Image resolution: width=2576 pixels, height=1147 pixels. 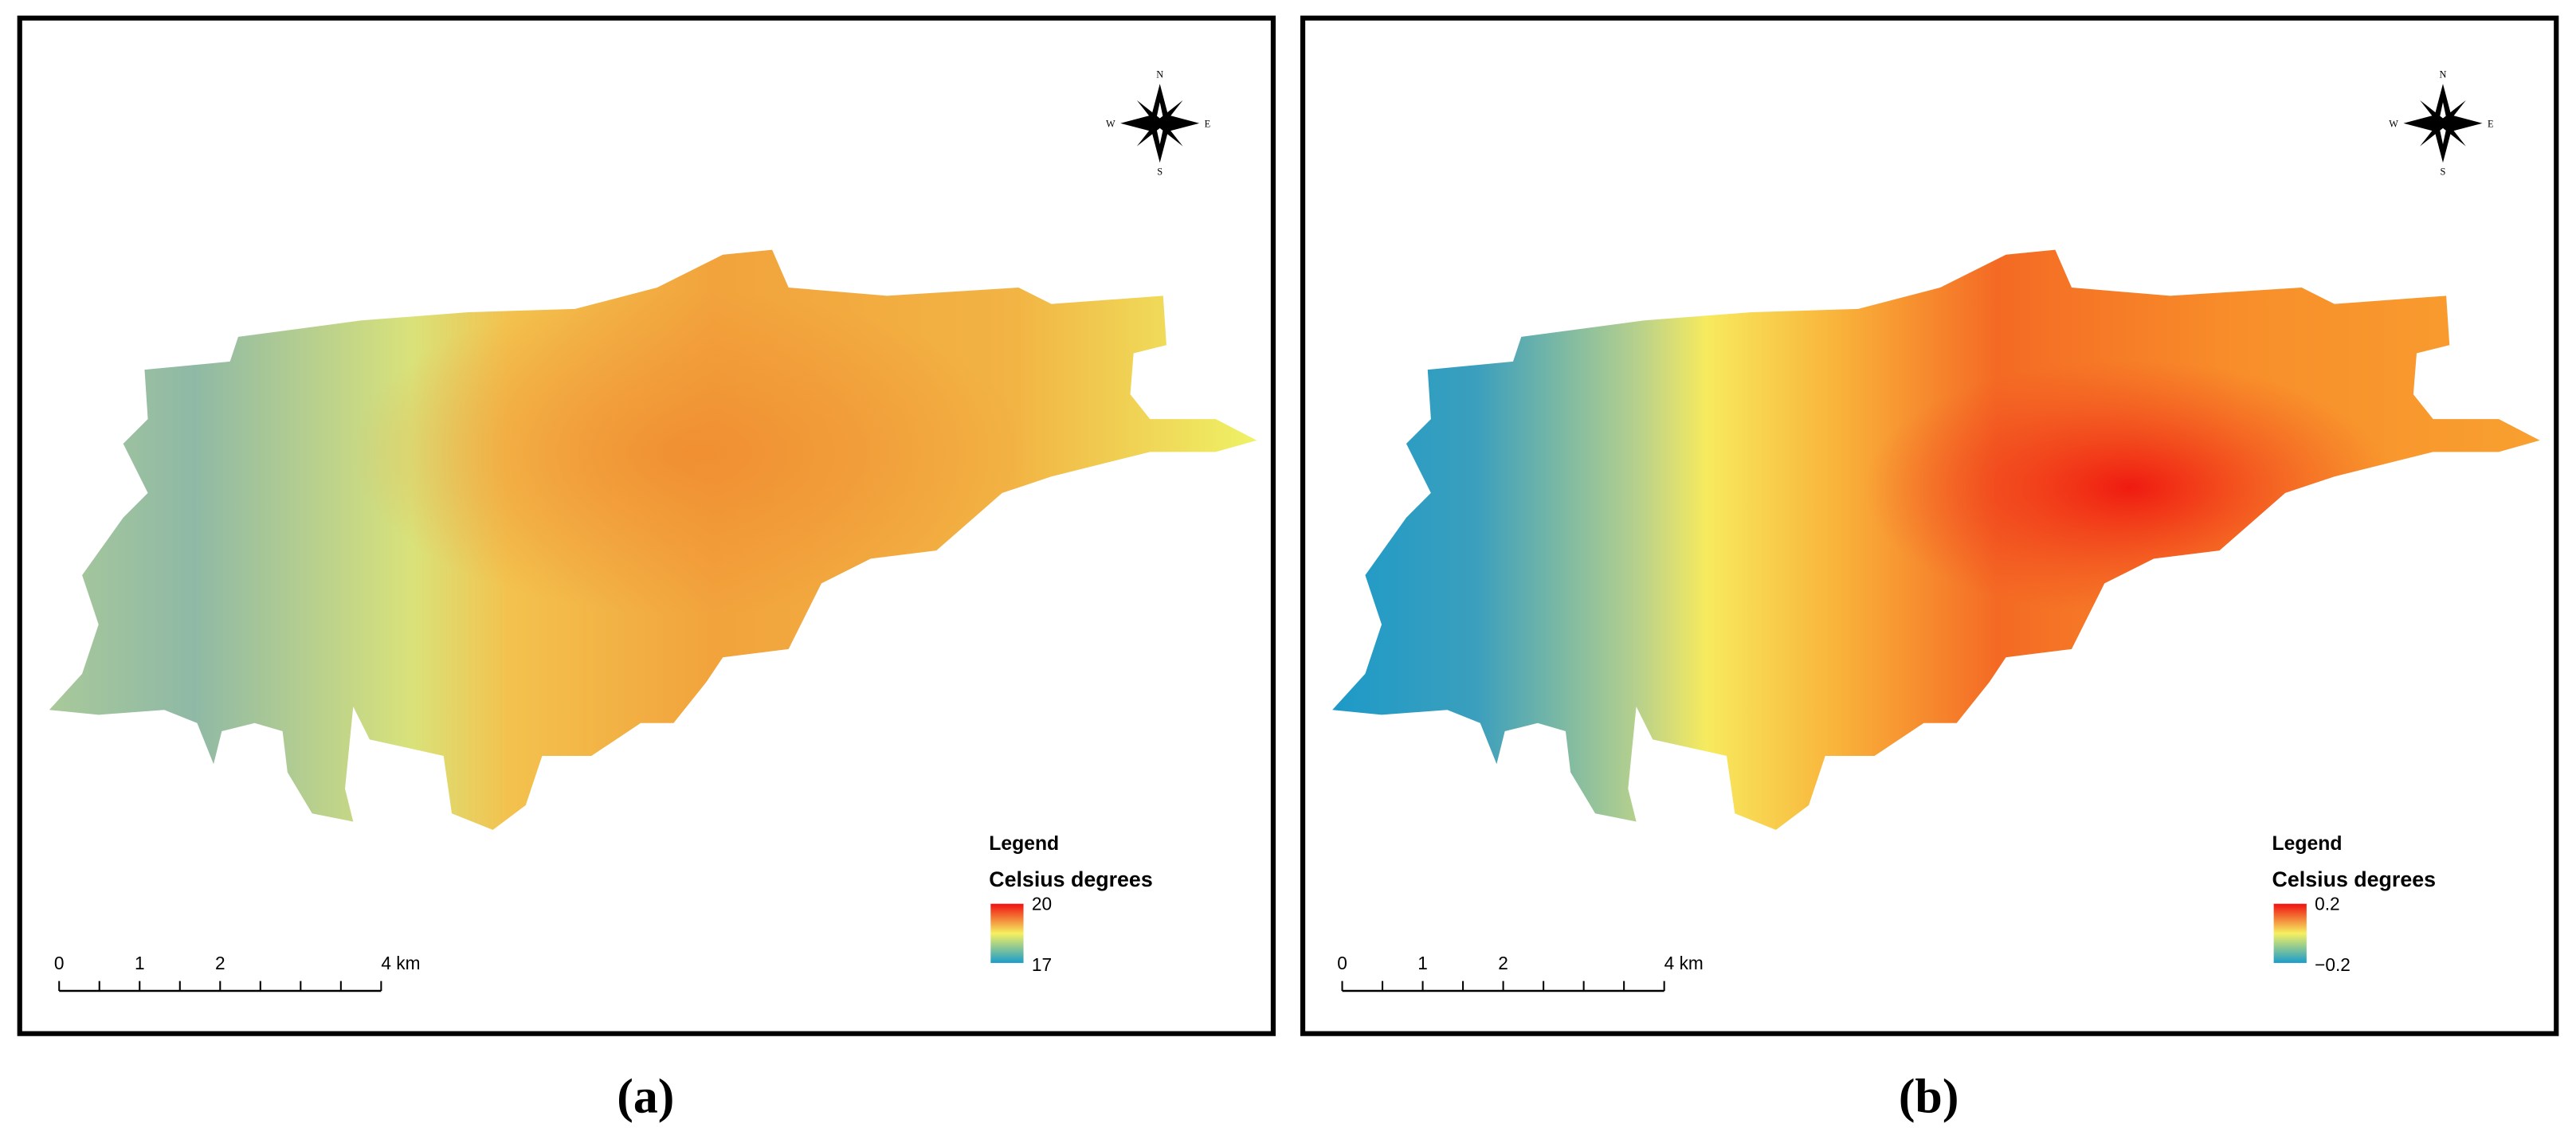 What do you see at coordinates (645, 1096) in the screenshot?
I see `panel-label: (a)` at bounding box center [645, 1096].